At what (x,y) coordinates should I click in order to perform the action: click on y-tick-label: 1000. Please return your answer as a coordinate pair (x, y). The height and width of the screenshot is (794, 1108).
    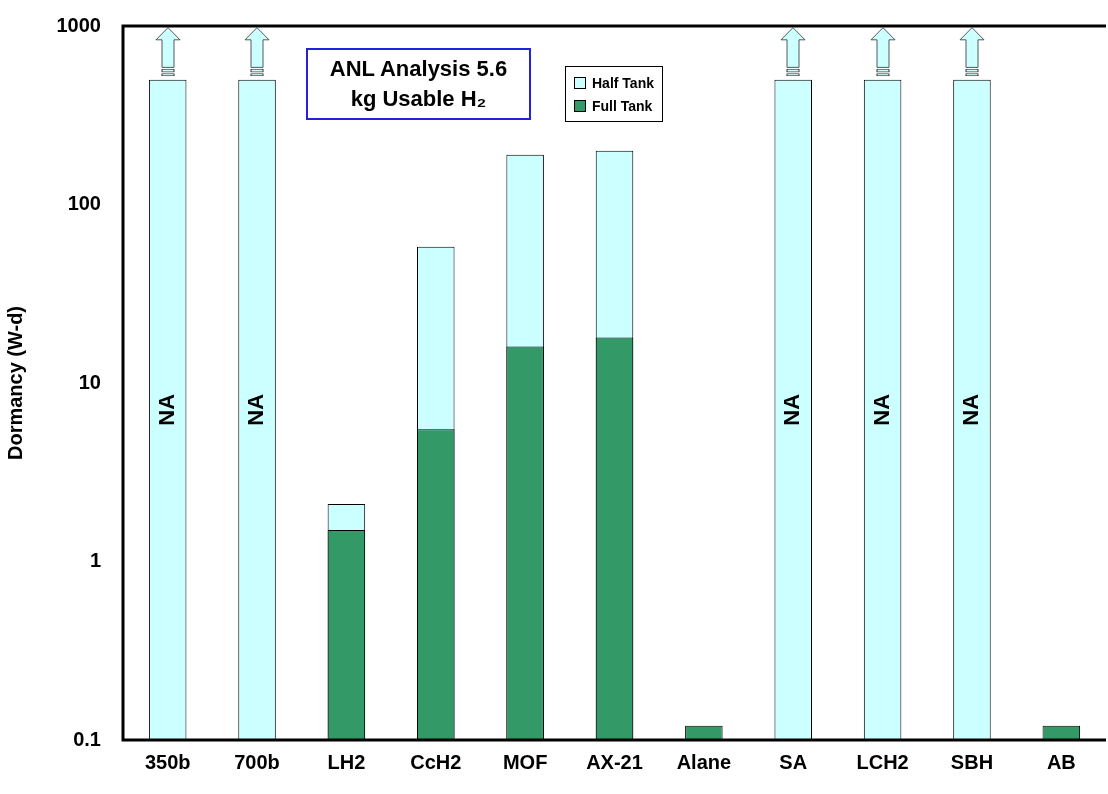
    Looking at the image, I should click on (78, 24).